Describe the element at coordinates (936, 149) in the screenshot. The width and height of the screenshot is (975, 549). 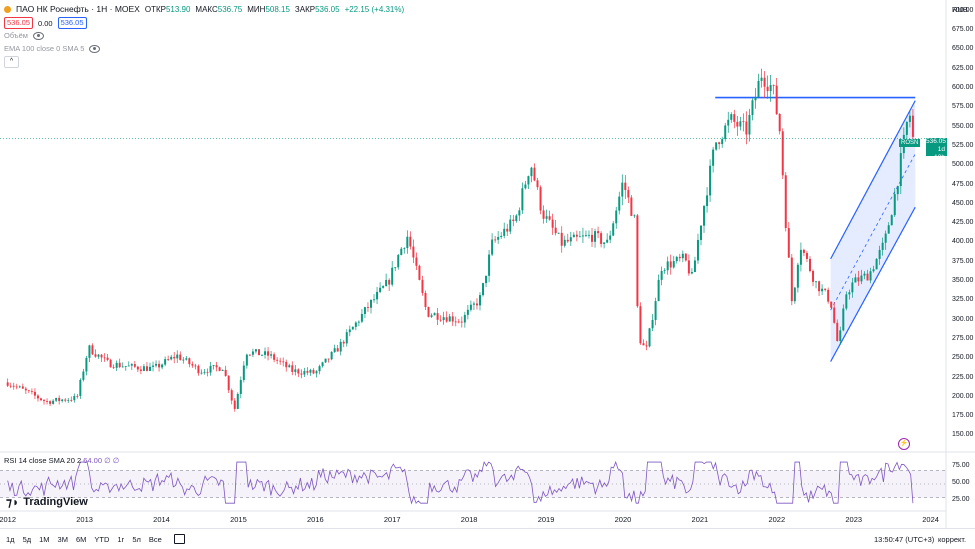
I see `last-price-tag: 536.05 1d 10h` at that location.